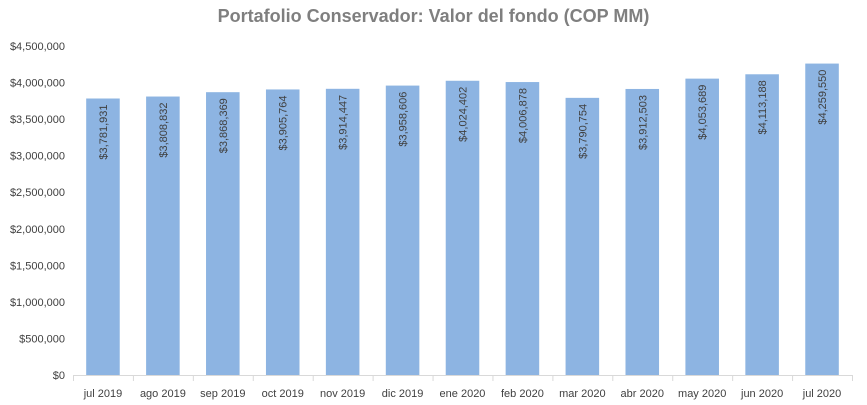 This screenshot has height=405, width=867. What do you see at coordinates (583, 131) in the screenshot?
I see `bar-data-label: $3,790,754` at bounding box center [583, 131].